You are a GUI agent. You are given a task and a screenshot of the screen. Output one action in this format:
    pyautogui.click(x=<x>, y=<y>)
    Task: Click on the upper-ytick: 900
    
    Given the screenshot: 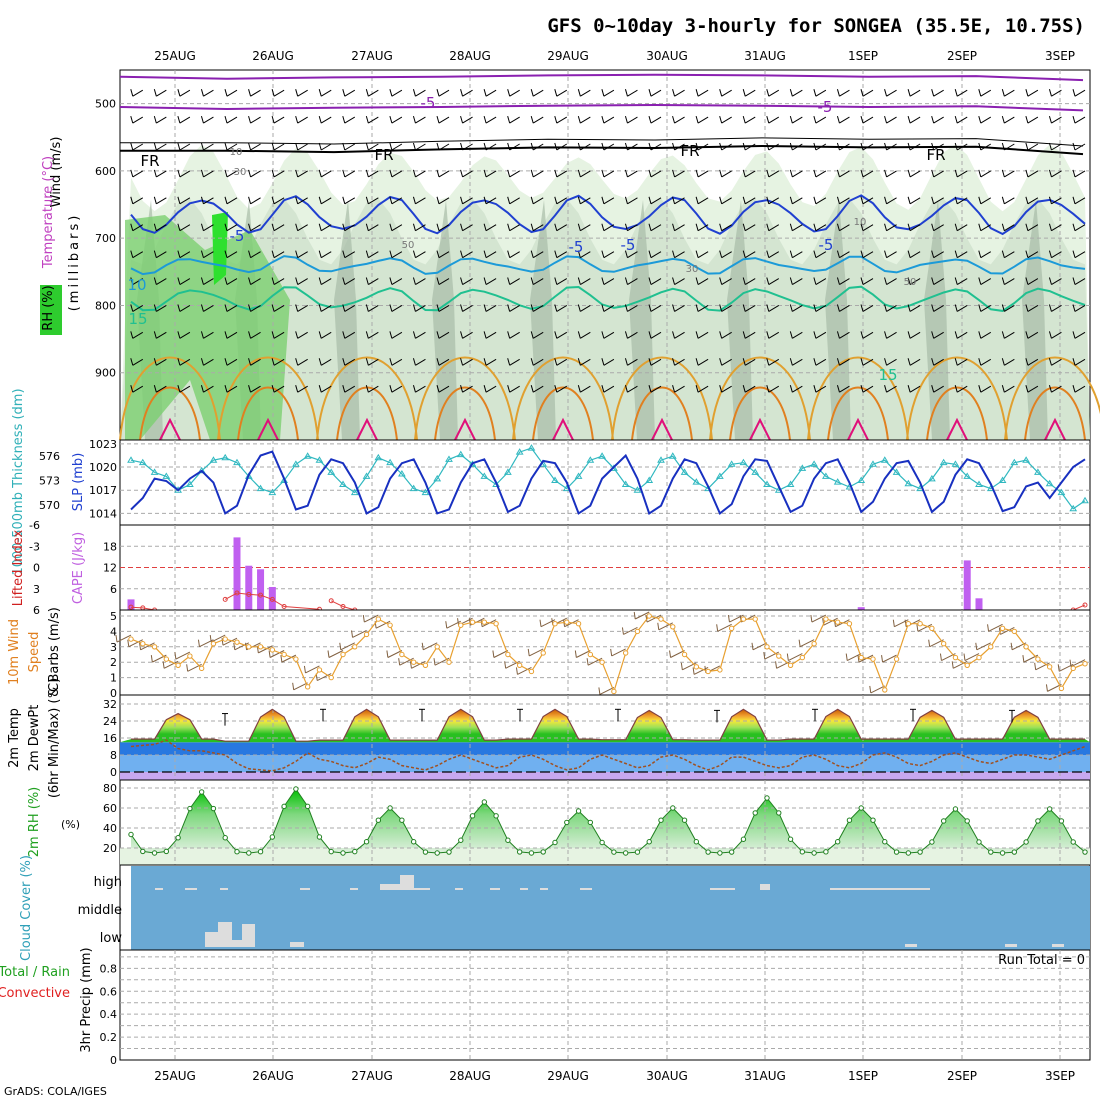 What is the action you would take?
    pyautogui.click(x=105, y=373)
    